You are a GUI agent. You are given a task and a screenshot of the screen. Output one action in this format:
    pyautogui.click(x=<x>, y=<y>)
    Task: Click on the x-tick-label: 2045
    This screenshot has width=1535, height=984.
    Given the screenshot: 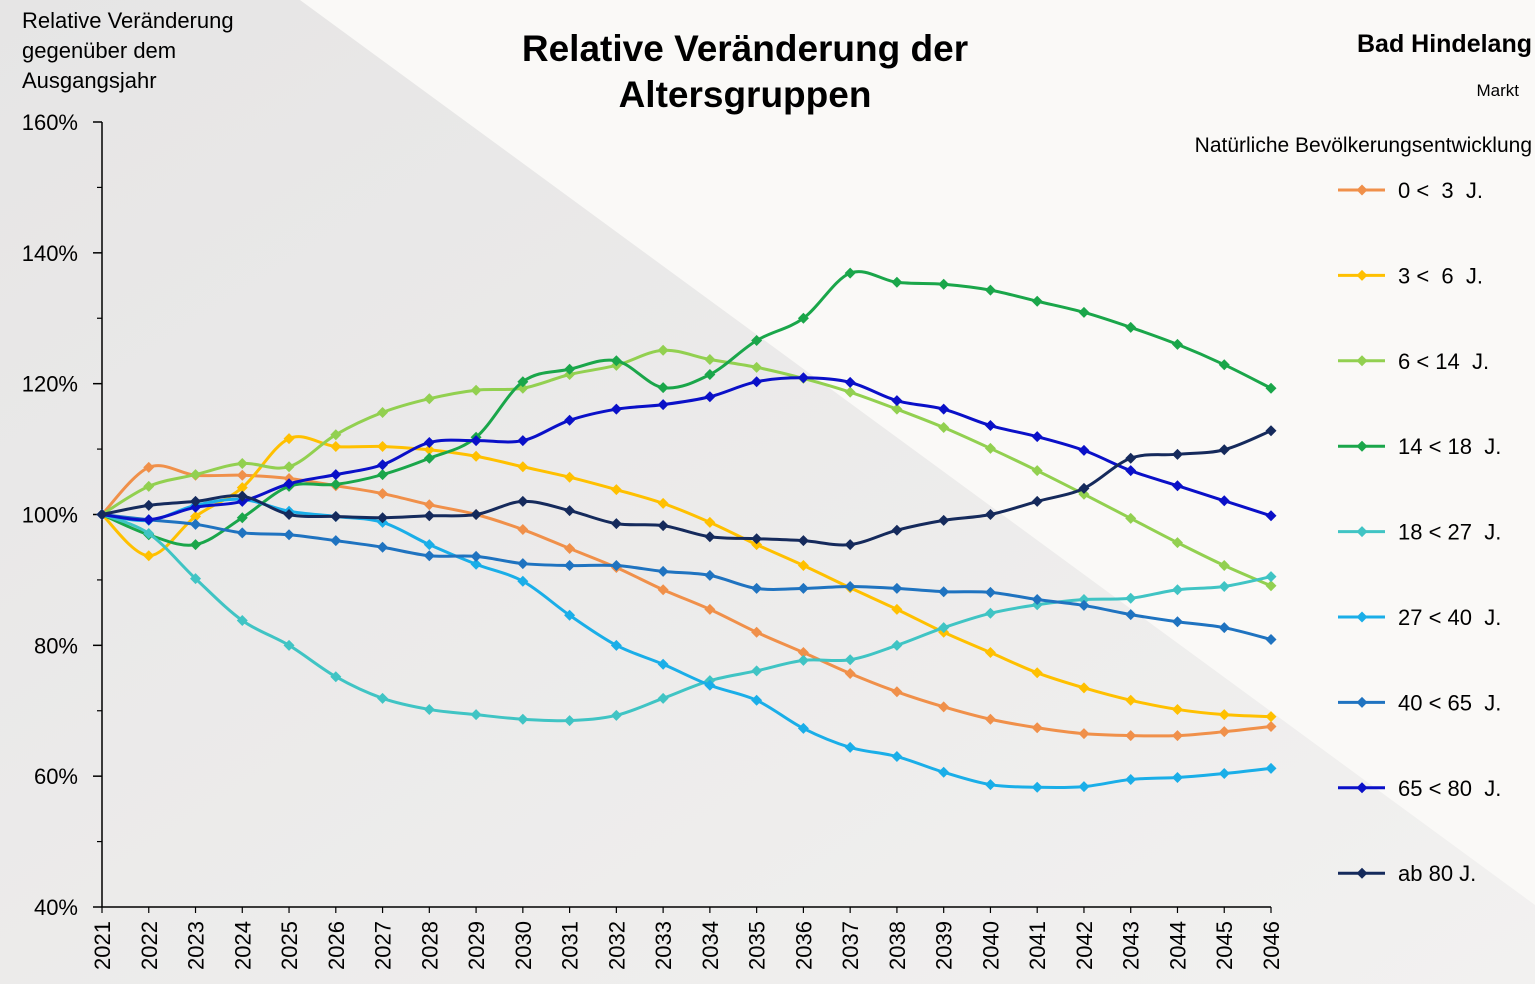 What is the action you would take?
    pyautogui.click(x=1224, y=945)
    